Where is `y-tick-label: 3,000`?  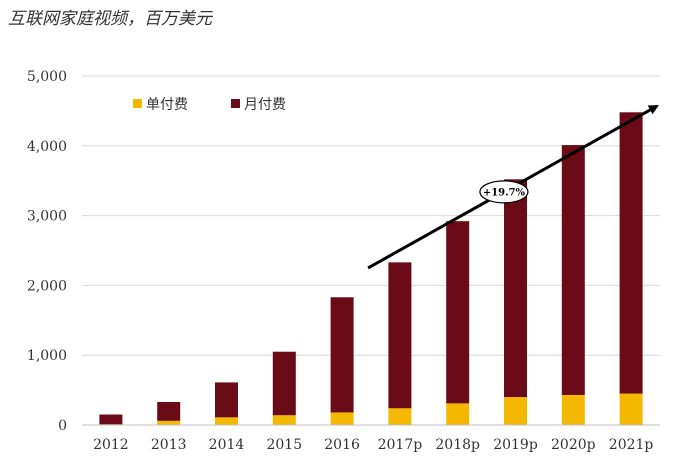 y-tick-label: 3,000 is located at coordinates (47, 217).